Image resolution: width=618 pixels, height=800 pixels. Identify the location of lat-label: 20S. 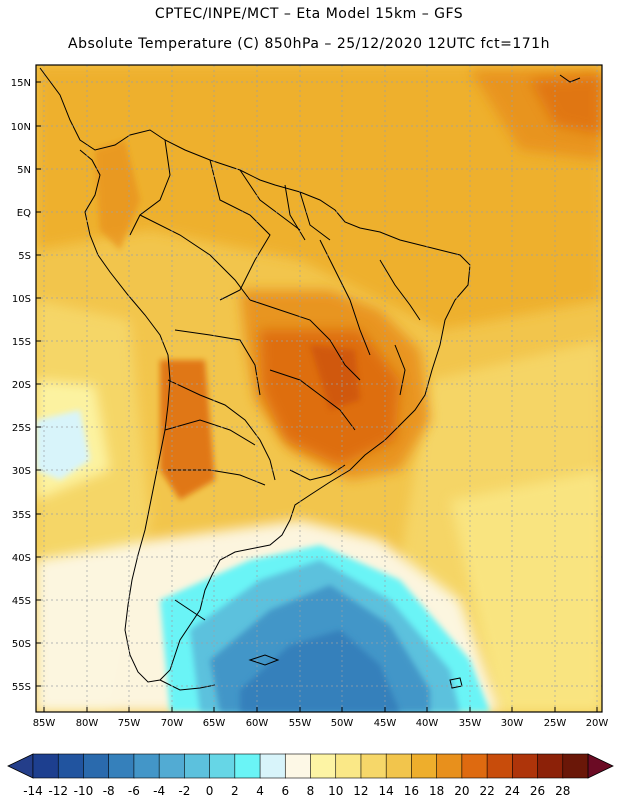
(21, 385).